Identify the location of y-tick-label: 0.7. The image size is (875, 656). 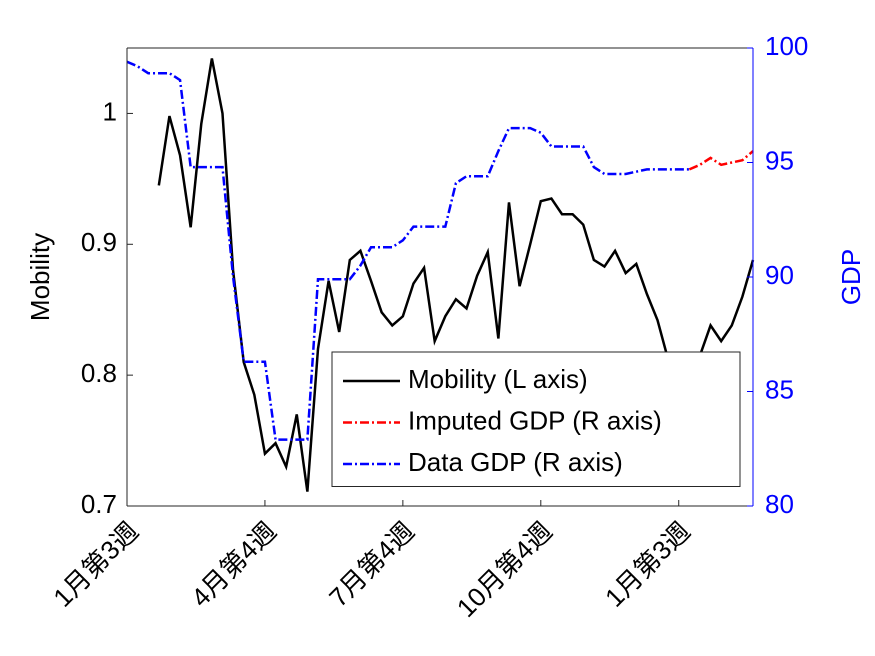
(99, 504).